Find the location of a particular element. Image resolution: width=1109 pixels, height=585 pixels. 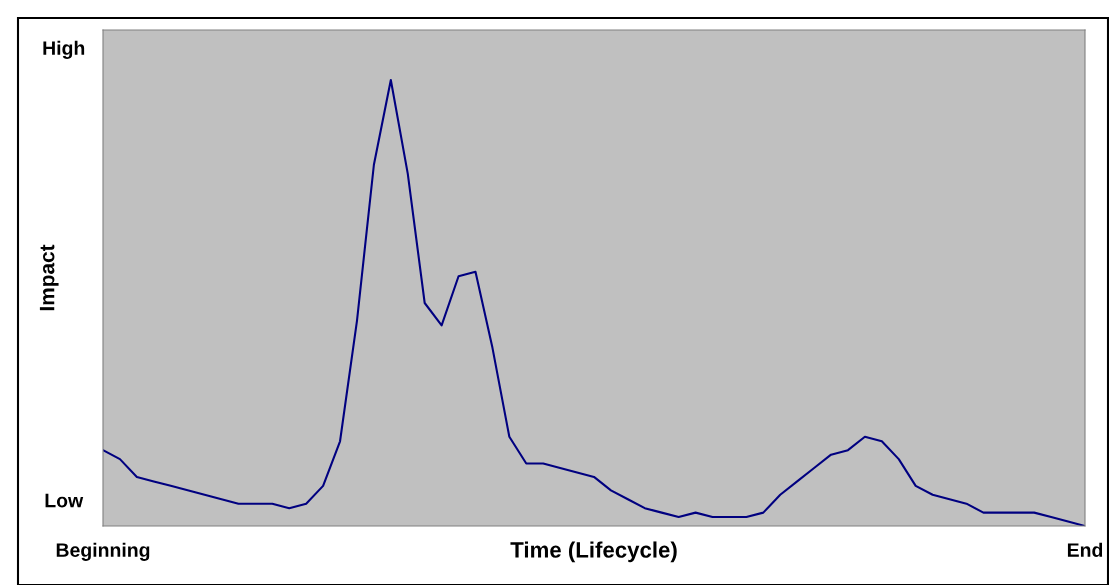

x-axis-title: Time (Lifecycle) is located at coordinates (593, 552).